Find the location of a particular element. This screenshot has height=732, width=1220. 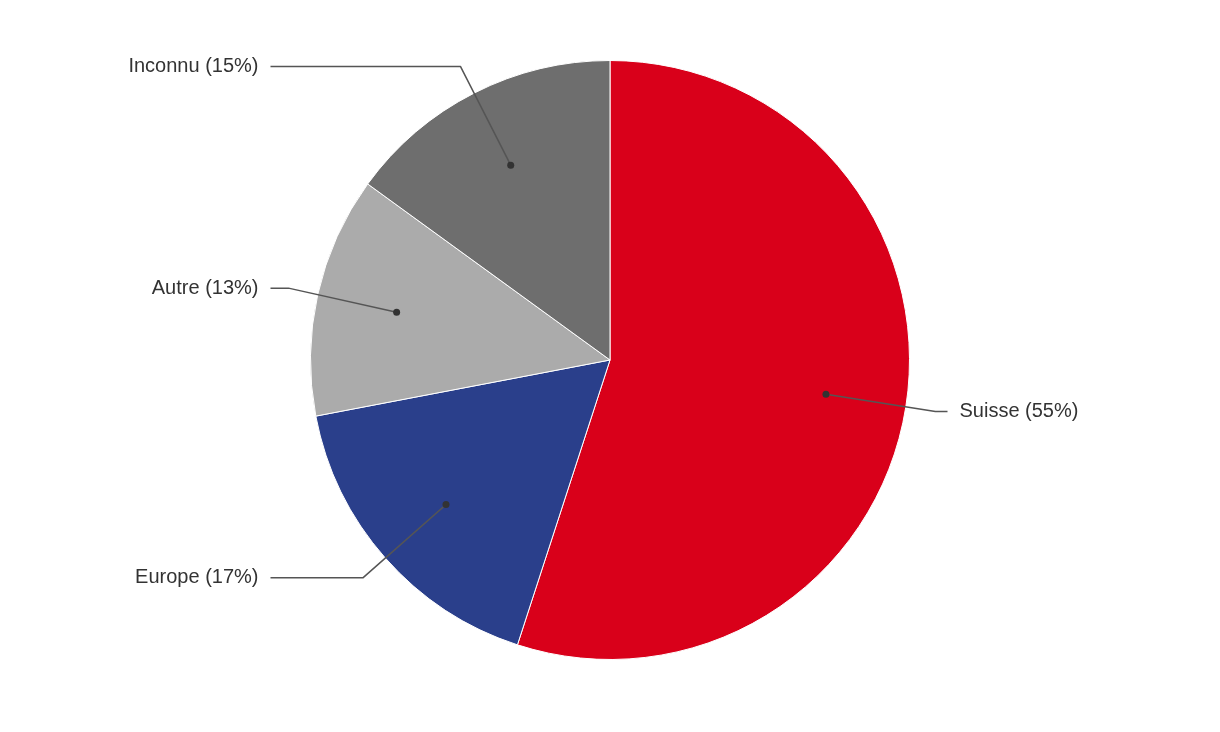

slice-label: Autre (13%) is located at coordinates (205, 286).